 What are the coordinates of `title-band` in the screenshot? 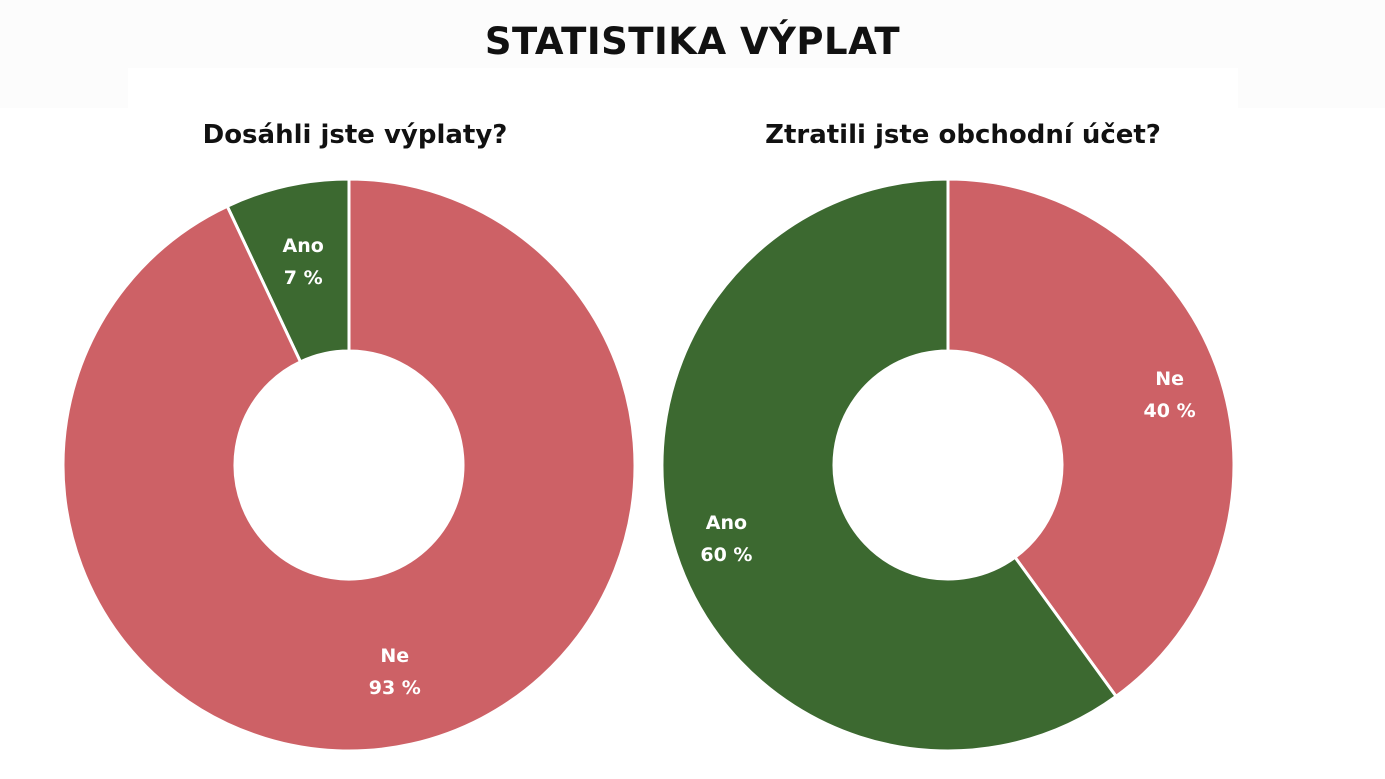 It's located at (692, 54).